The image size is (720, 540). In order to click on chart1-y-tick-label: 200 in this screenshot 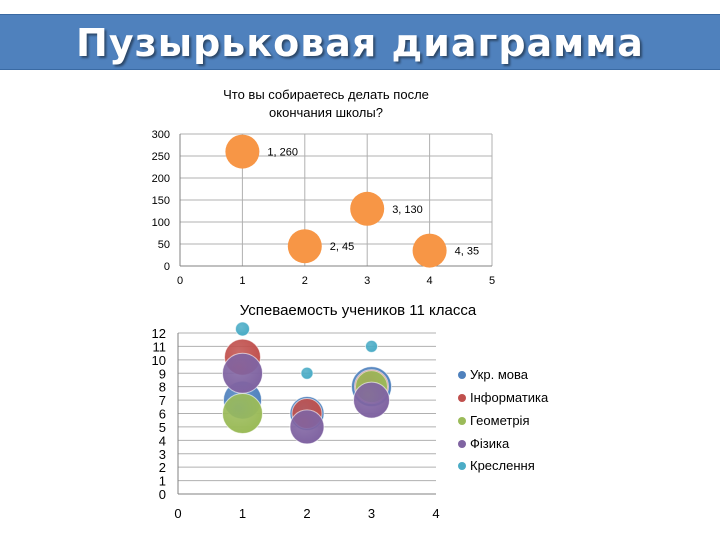, I will do `click(161, 179)`.